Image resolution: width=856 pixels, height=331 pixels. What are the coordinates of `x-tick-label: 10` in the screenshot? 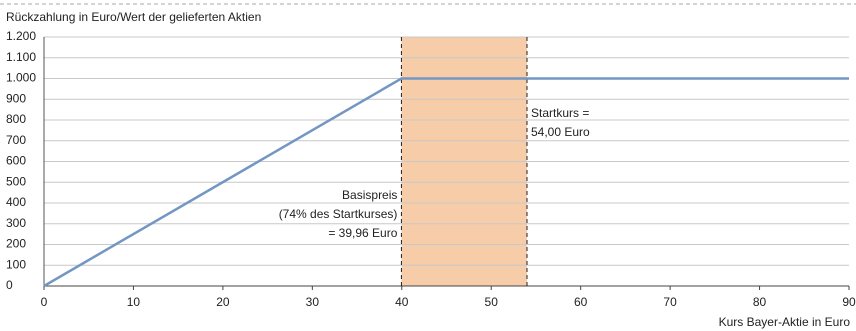 It's located at (134, 302).